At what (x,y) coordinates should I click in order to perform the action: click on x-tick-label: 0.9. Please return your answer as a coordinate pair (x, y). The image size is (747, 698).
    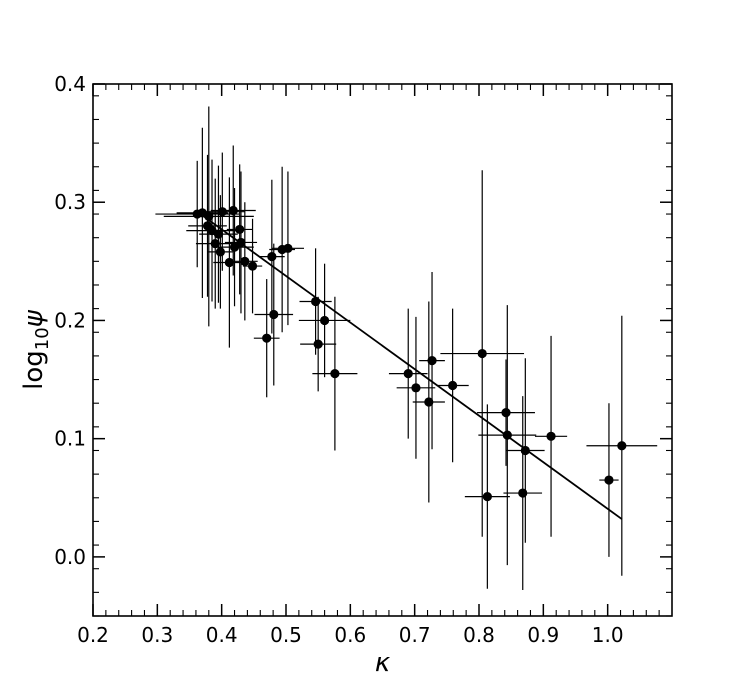
    Looking at the image, I should click on (543, 635).